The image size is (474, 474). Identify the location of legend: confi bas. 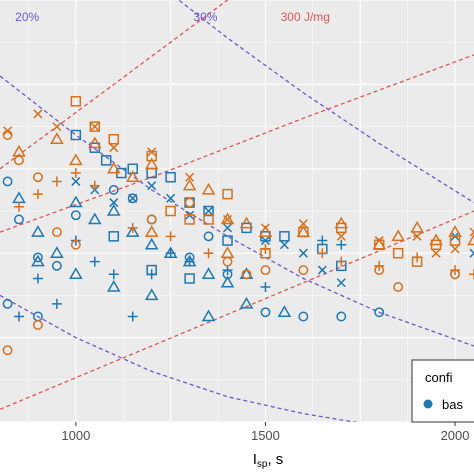
(442, 391).